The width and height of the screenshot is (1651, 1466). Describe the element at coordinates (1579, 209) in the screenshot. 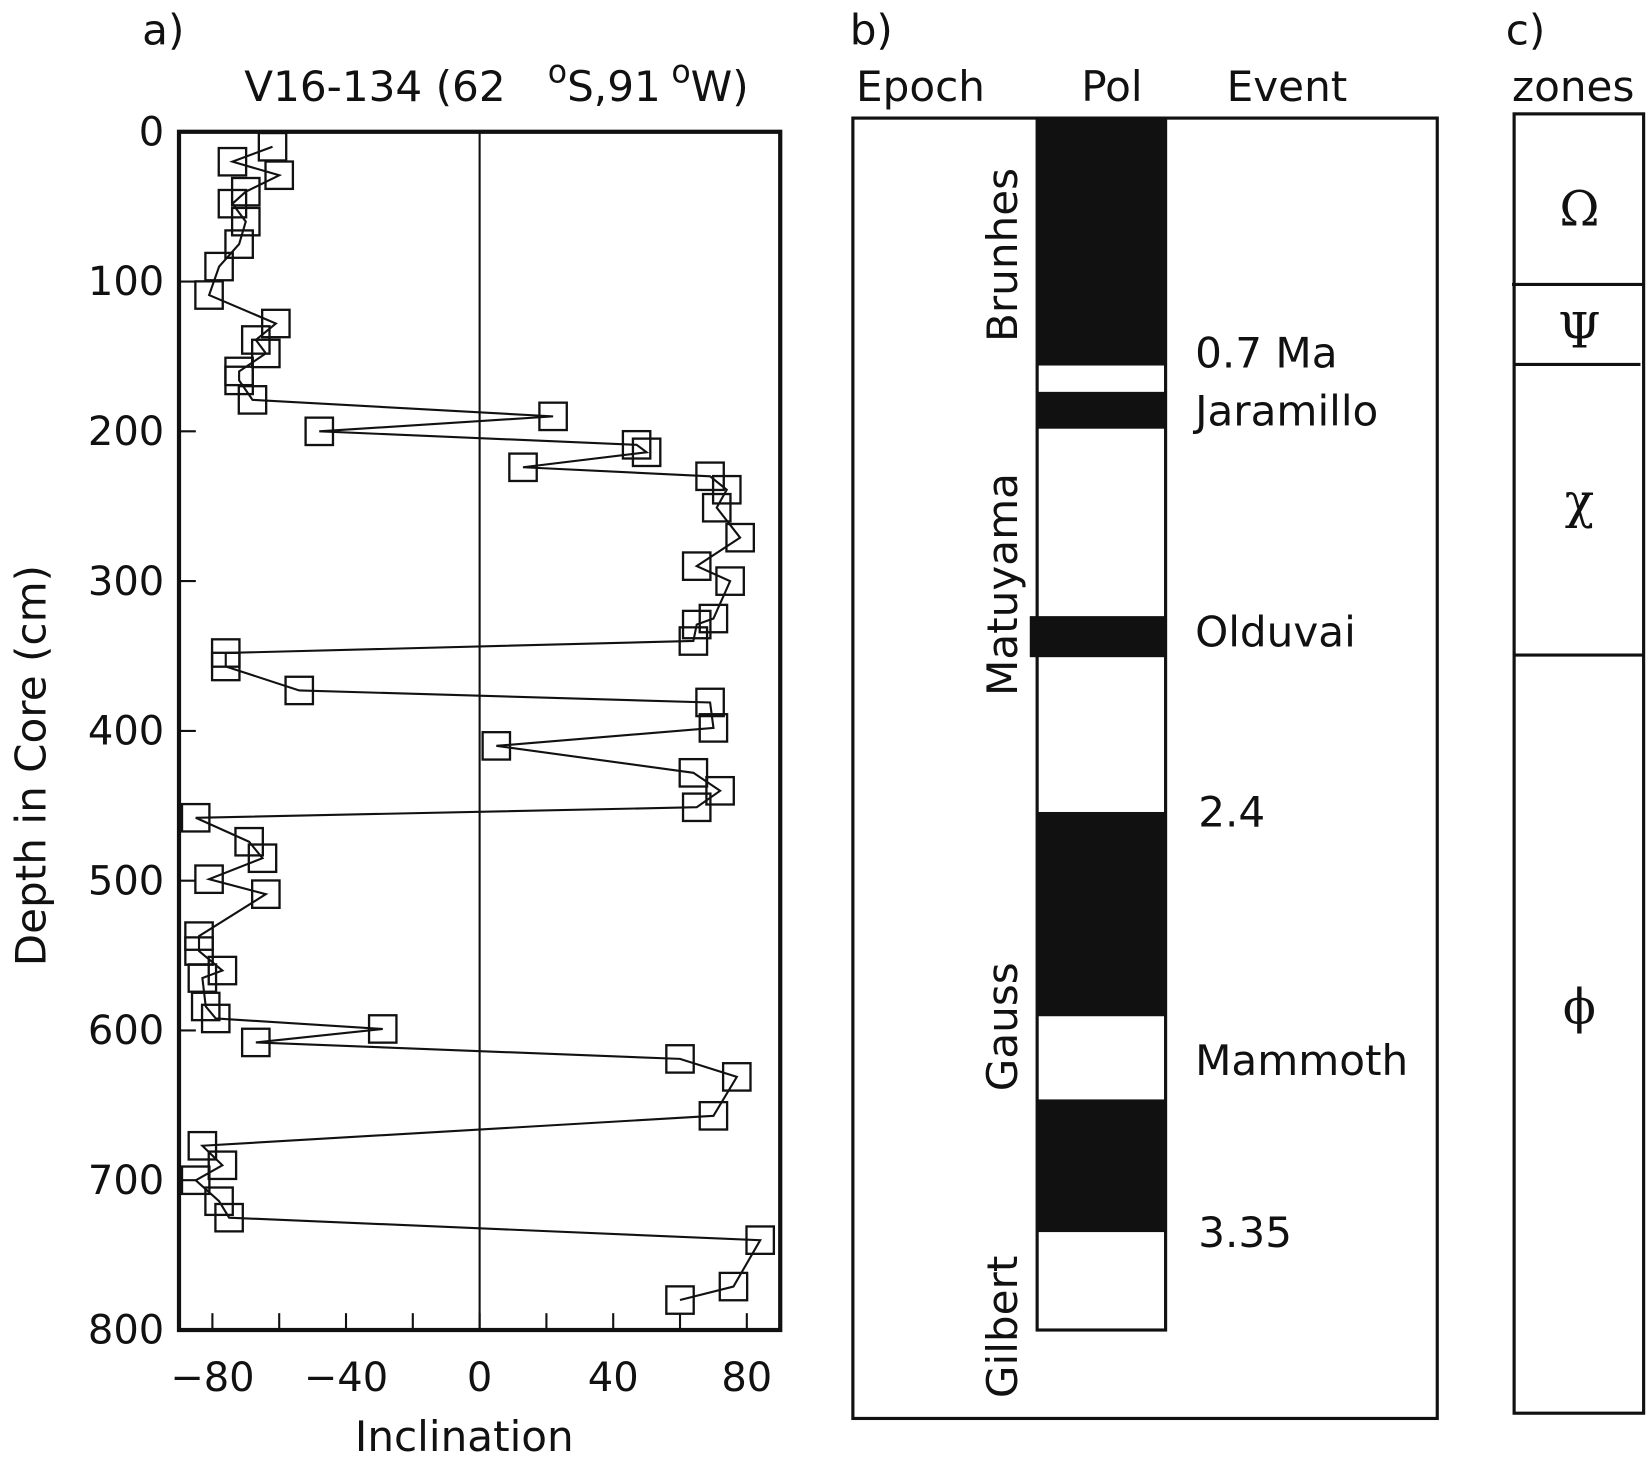

I see `zone-omega: Ω` at that location.